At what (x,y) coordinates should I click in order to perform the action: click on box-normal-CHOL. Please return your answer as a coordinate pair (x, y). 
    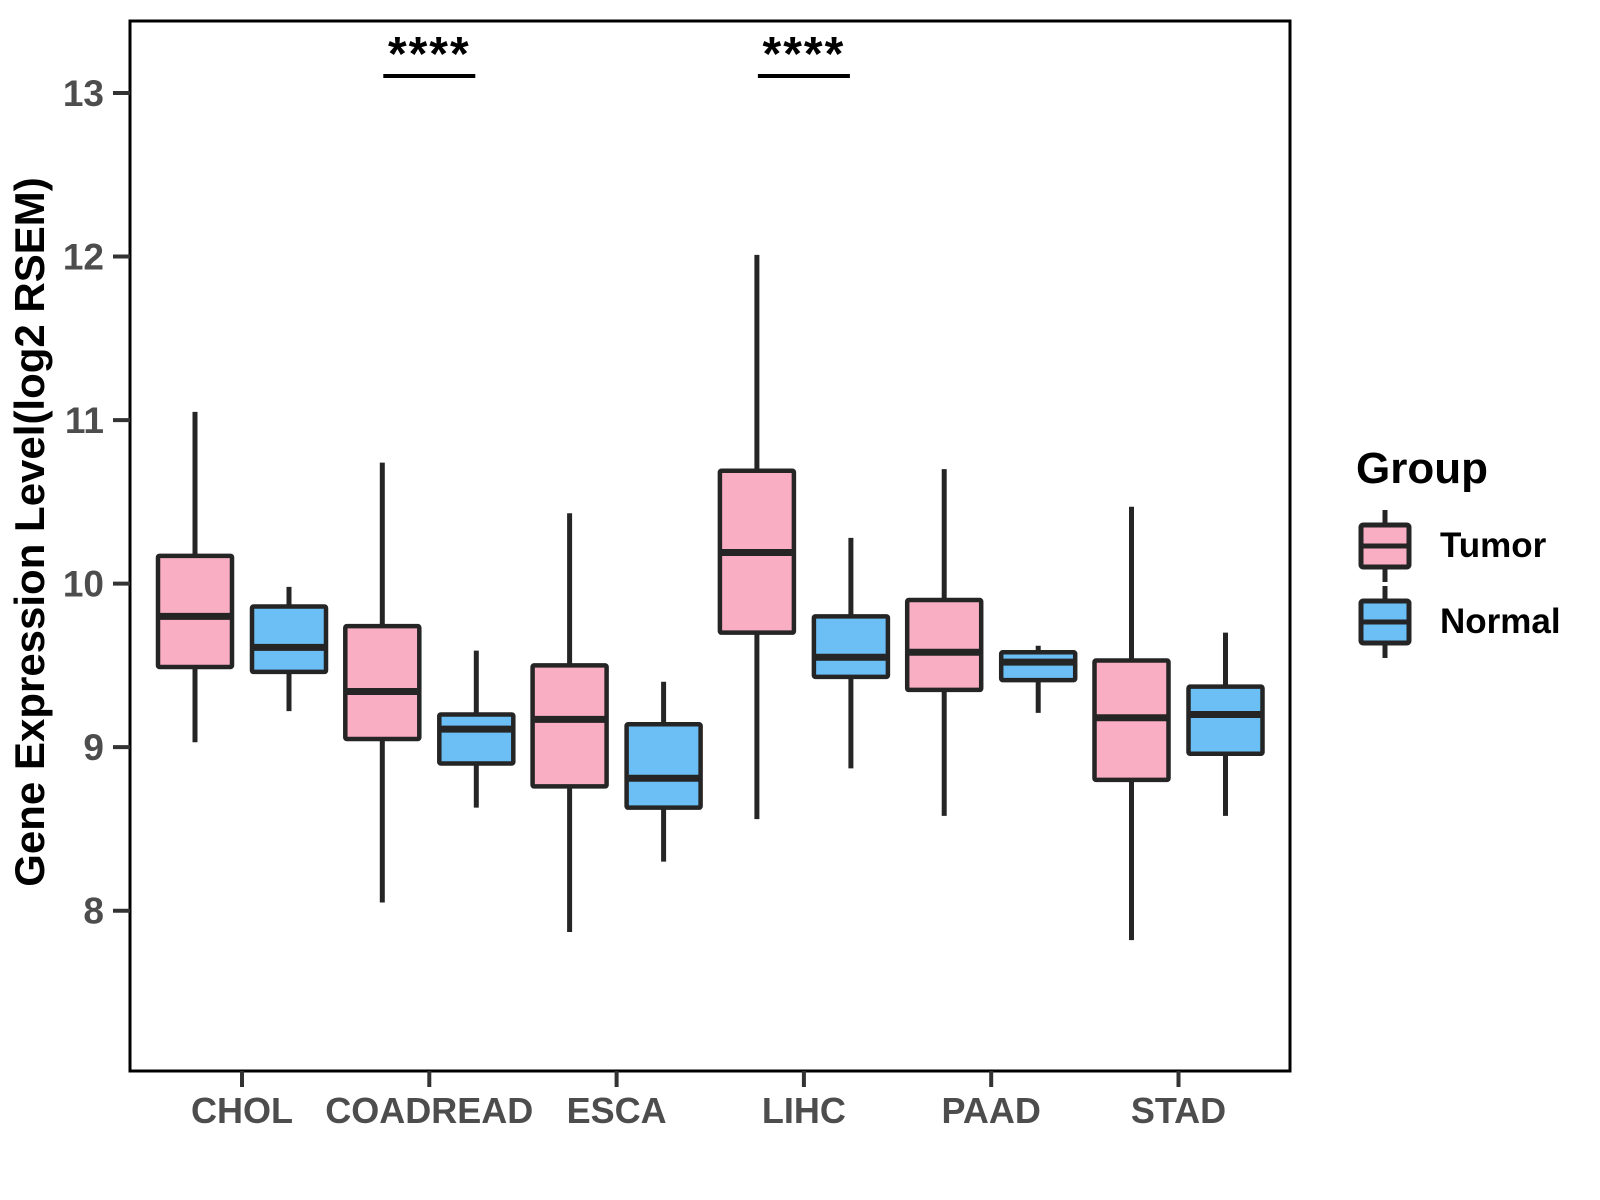
    Looking at the image, I should click on (289, 639).